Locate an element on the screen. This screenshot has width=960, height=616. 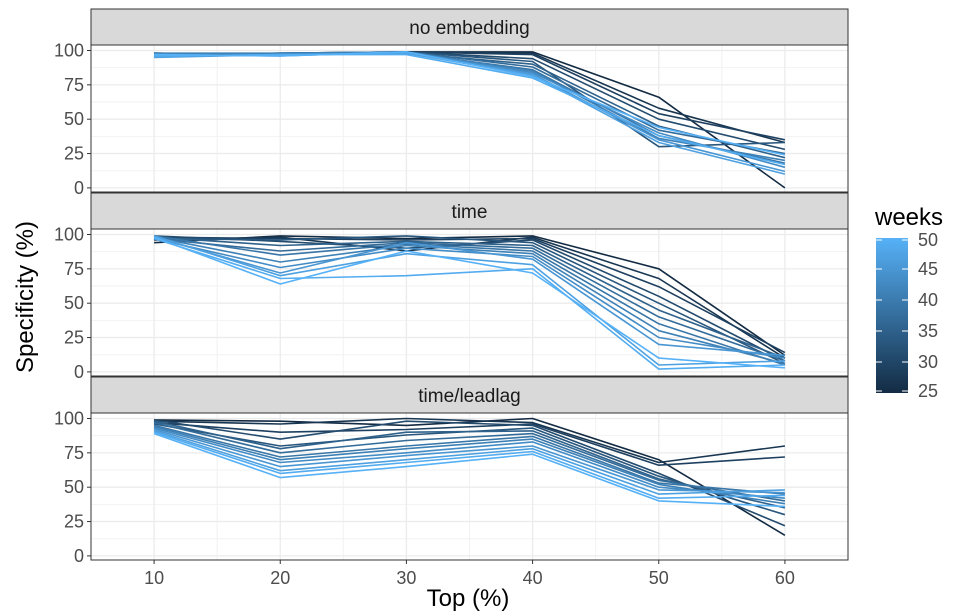
x-tick-label: 40 is located at coordinates (533, 578).